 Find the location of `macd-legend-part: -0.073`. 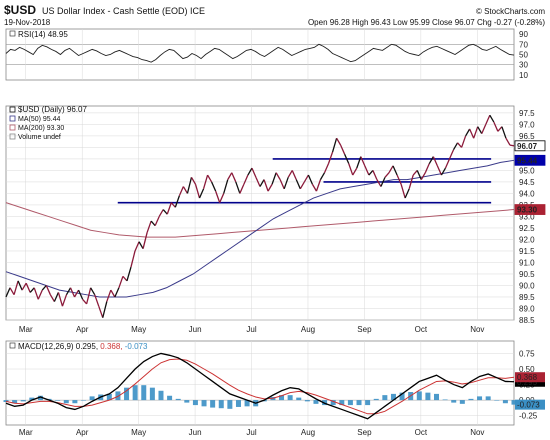

macd-legend-part: -0.073 is located at coordinates (136, 346).